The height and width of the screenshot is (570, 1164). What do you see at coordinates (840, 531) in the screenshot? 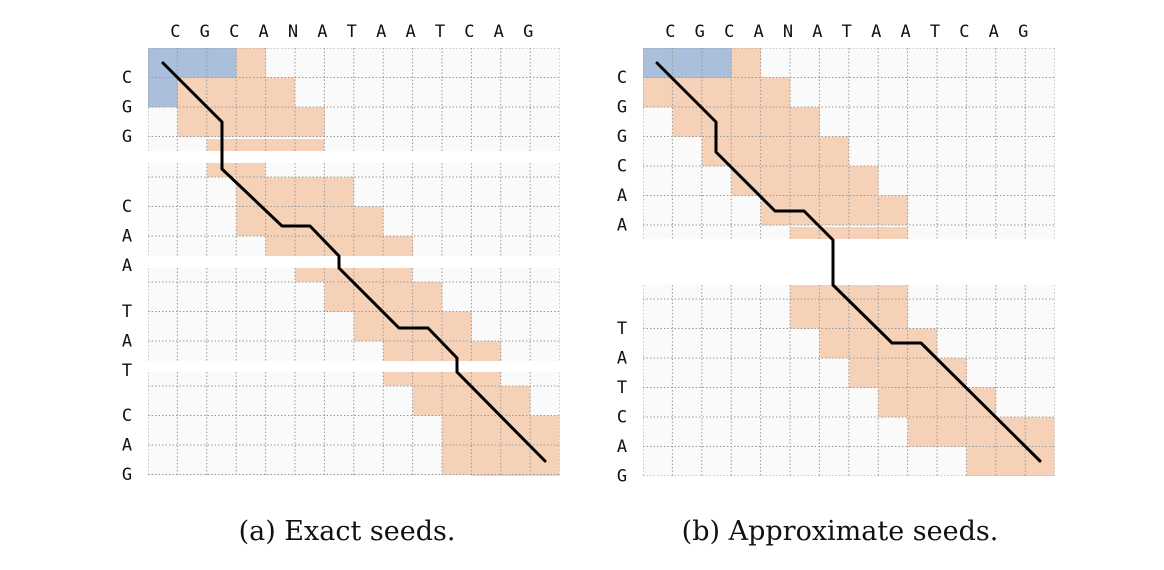
I see `caption-b: (b) Approximate seeds.` at bounding box center [840, 531].